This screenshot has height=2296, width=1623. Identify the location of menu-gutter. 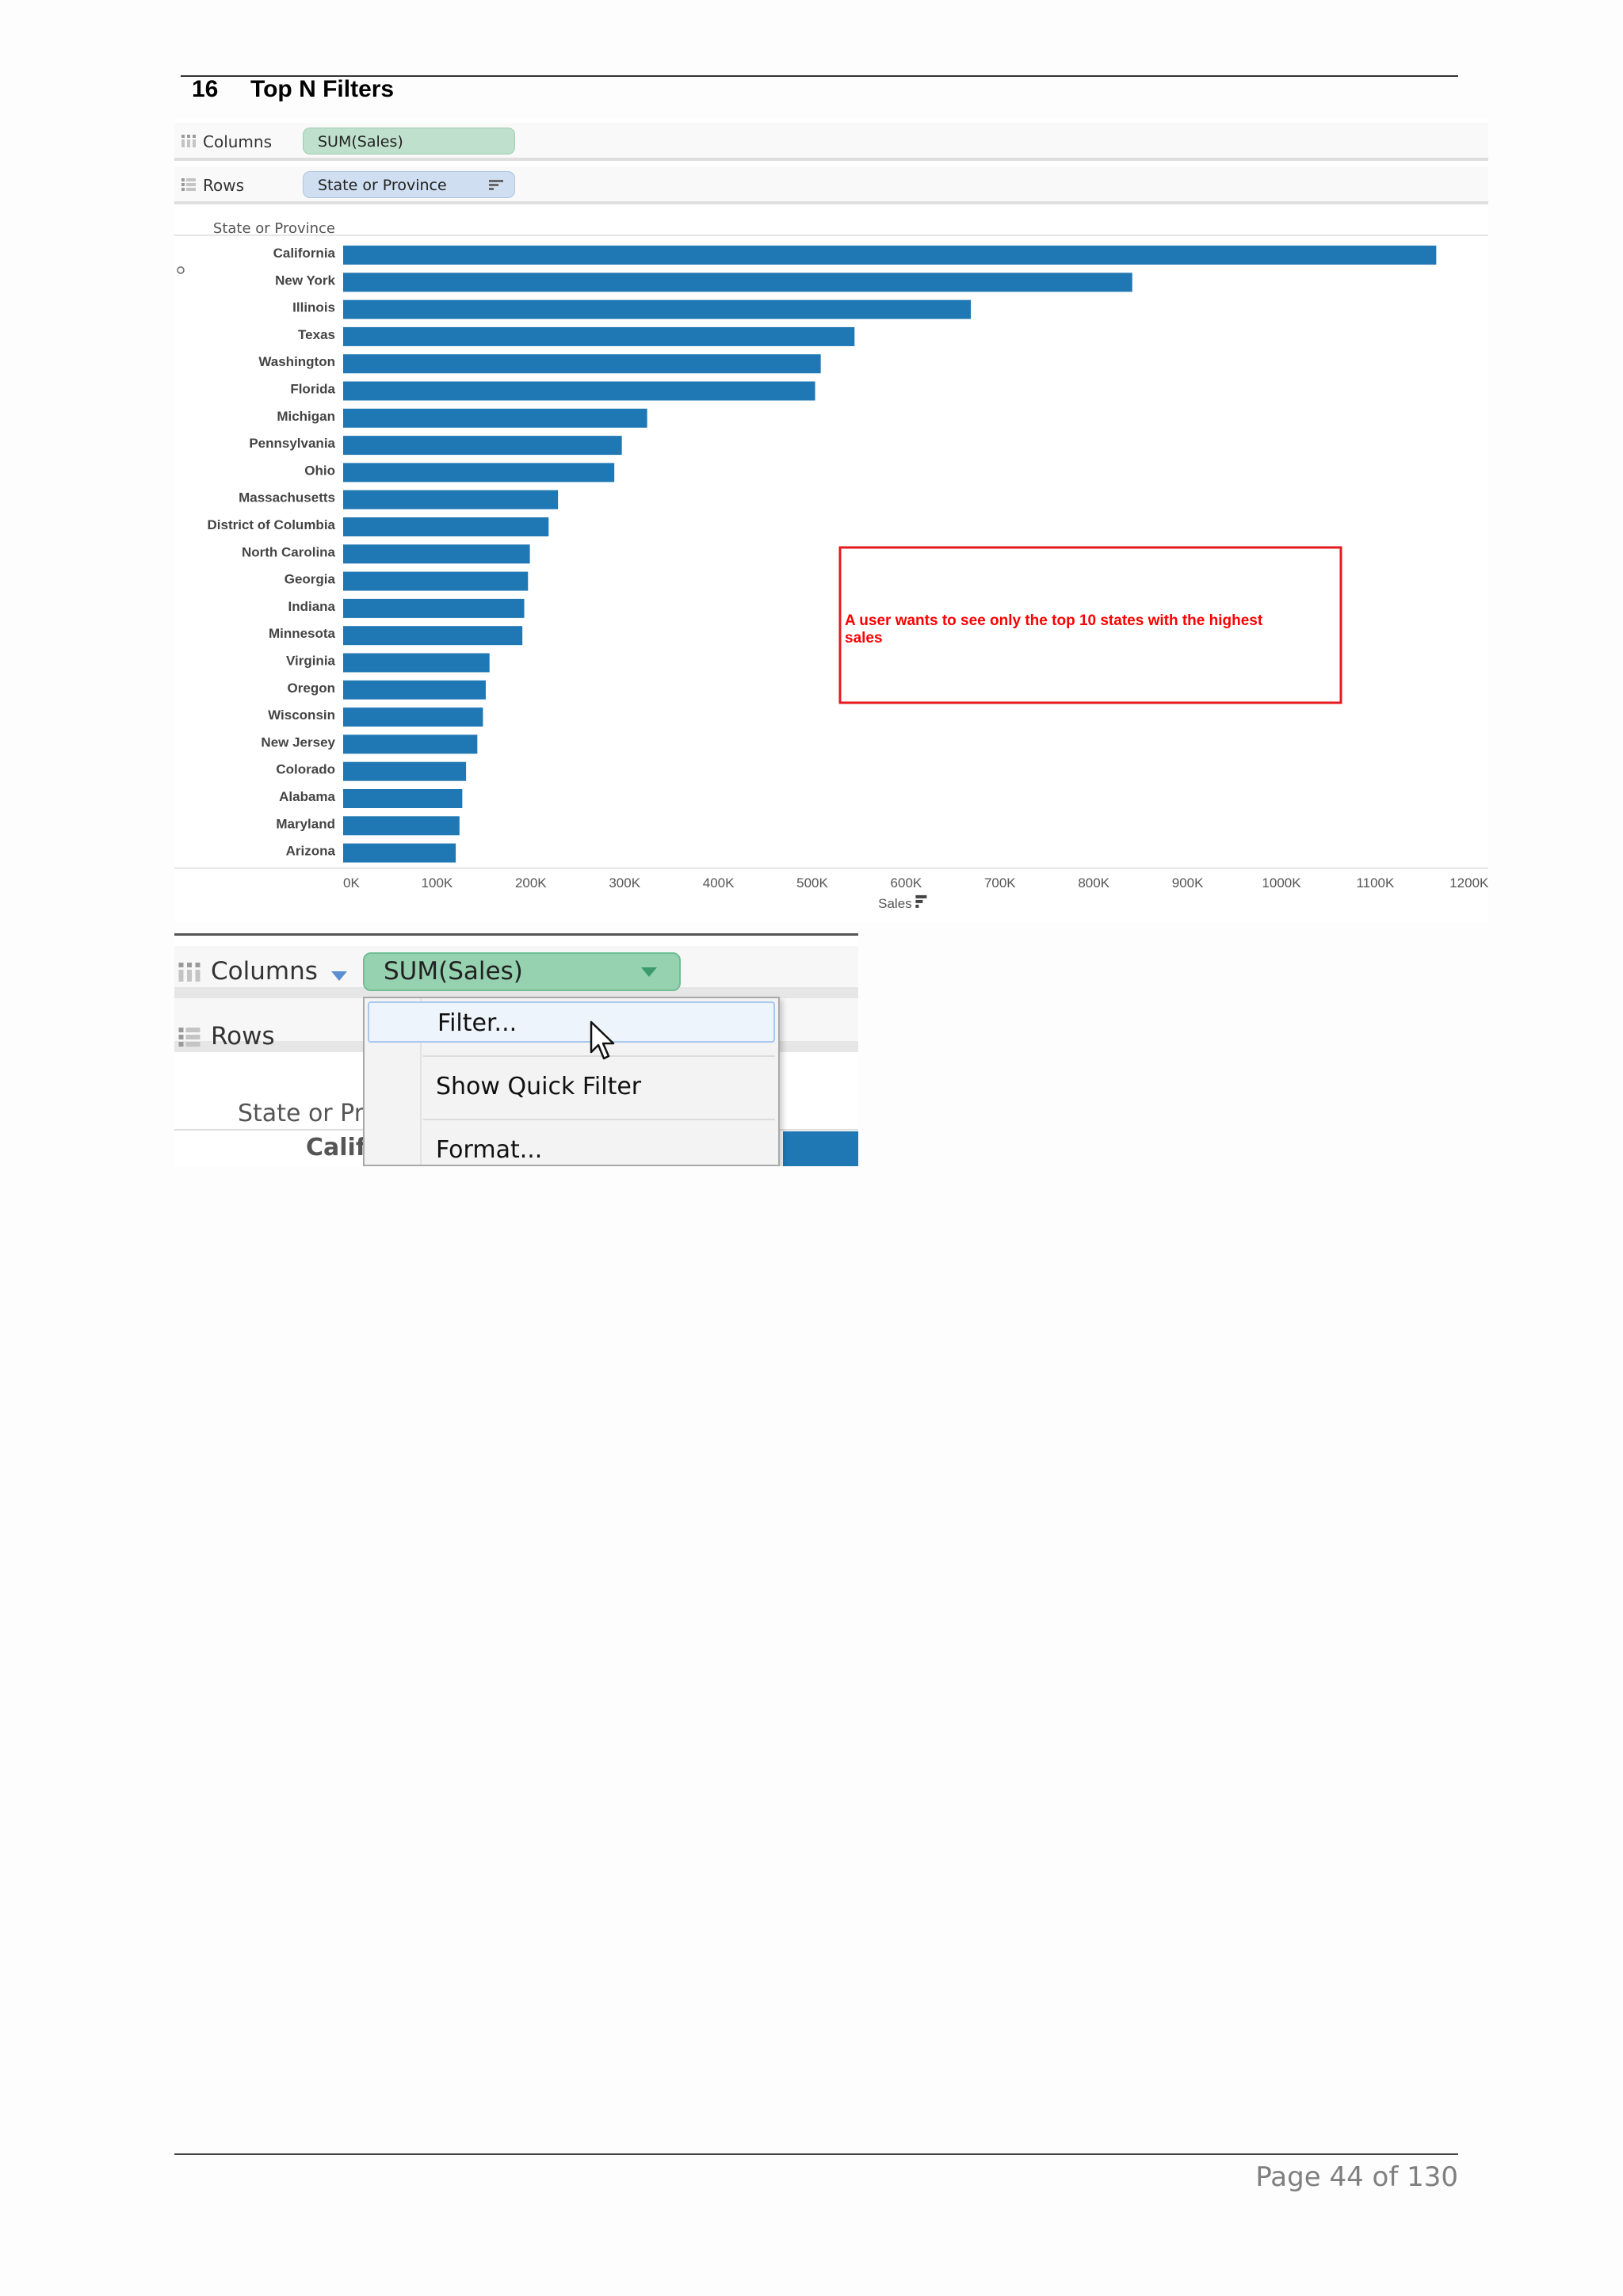
(421, 1081).